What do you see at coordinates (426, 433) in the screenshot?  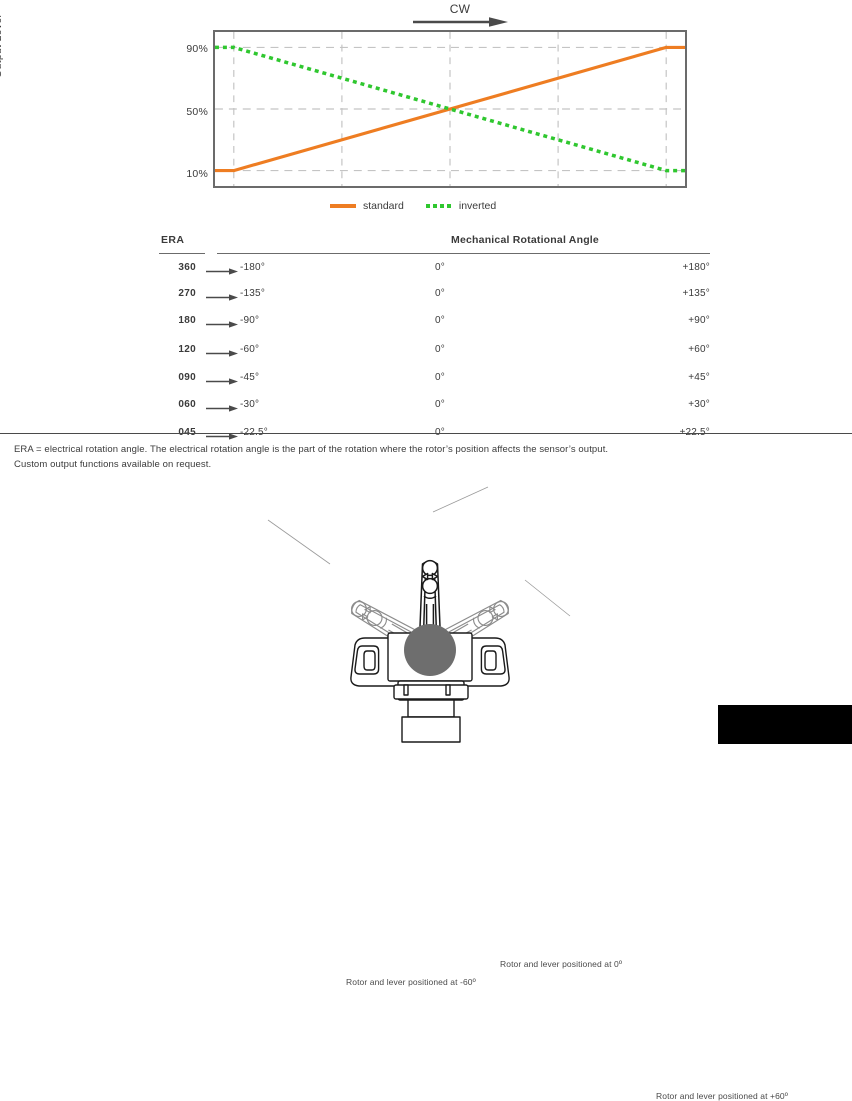 I see `section-divider` at bounding box center [426, 433].